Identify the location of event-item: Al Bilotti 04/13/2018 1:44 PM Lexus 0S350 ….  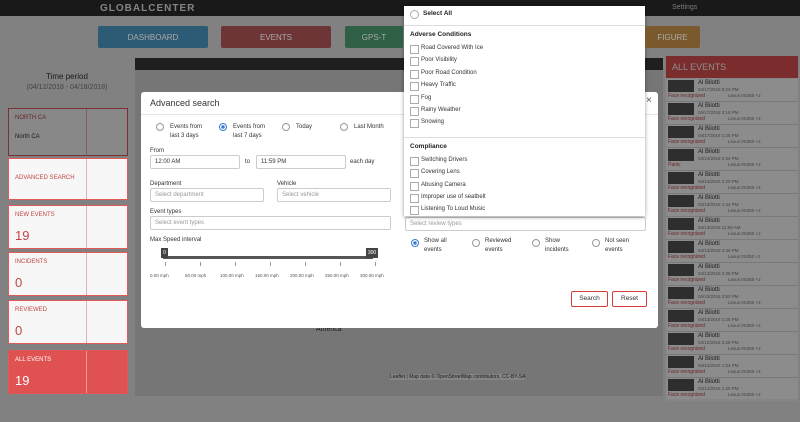
(732, 205).